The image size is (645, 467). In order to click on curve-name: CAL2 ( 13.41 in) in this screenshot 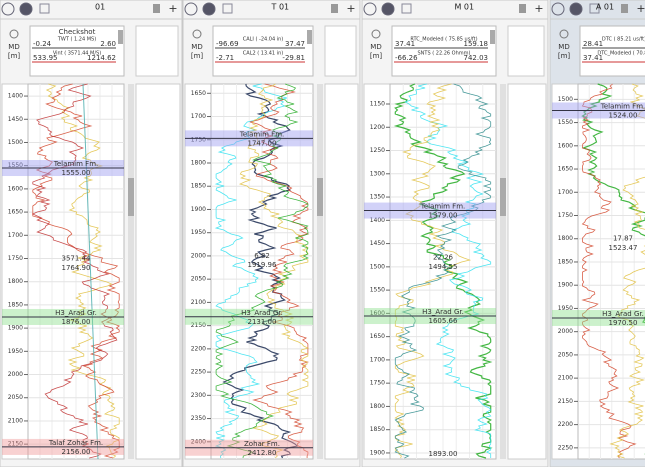, I will do `click(263, 54)`.